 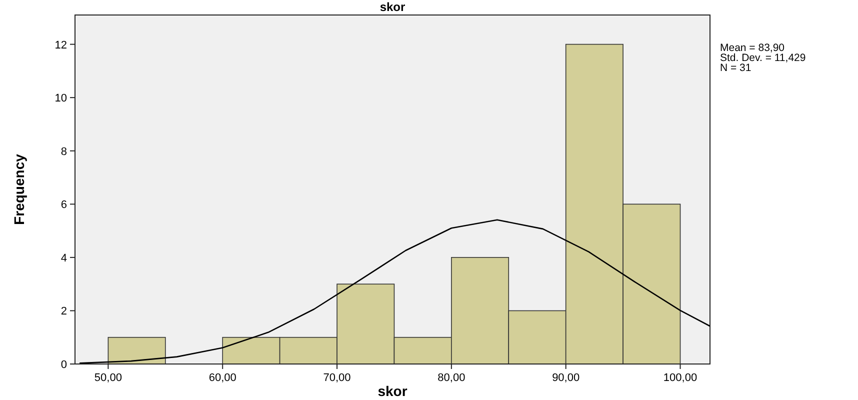 What do you see at coordinates (566, 378) in the screenshot?
I see `x-tick-label: 90,00` at bounding box center [566, 378].